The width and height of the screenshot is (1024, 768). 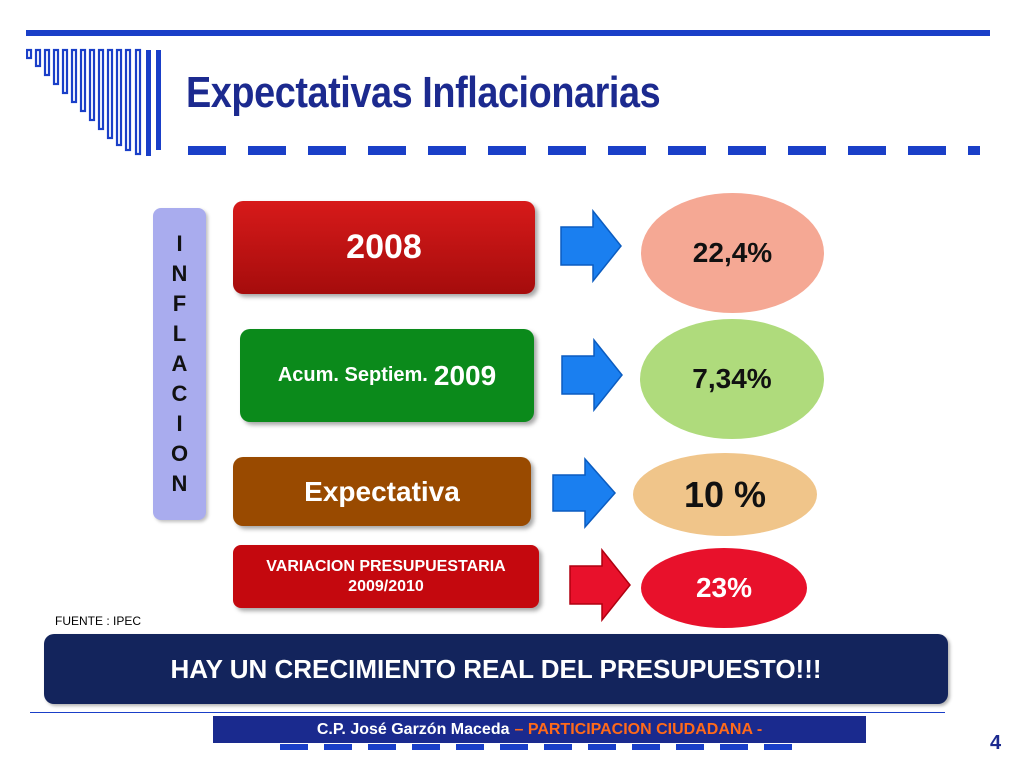 What do you see at coordinates (508, 33) in the screenshot?
I see `top-rule` at bounding box center [508, 33].